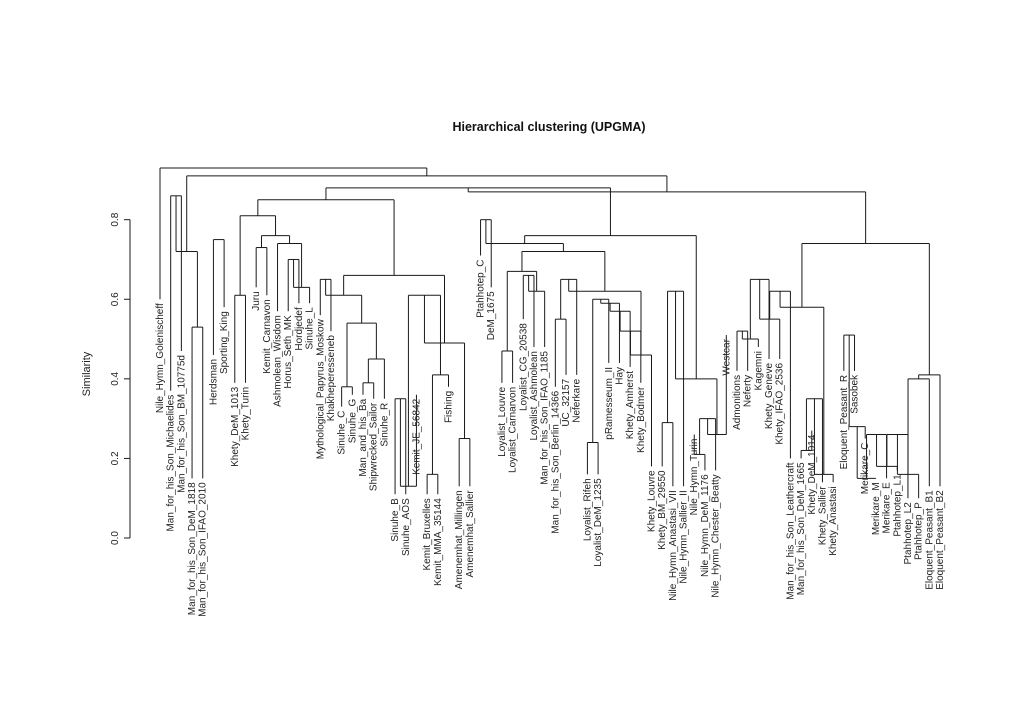  I want to click on leaf-label: Man_for_his_Son_DeM_1665, so click(801, 528).